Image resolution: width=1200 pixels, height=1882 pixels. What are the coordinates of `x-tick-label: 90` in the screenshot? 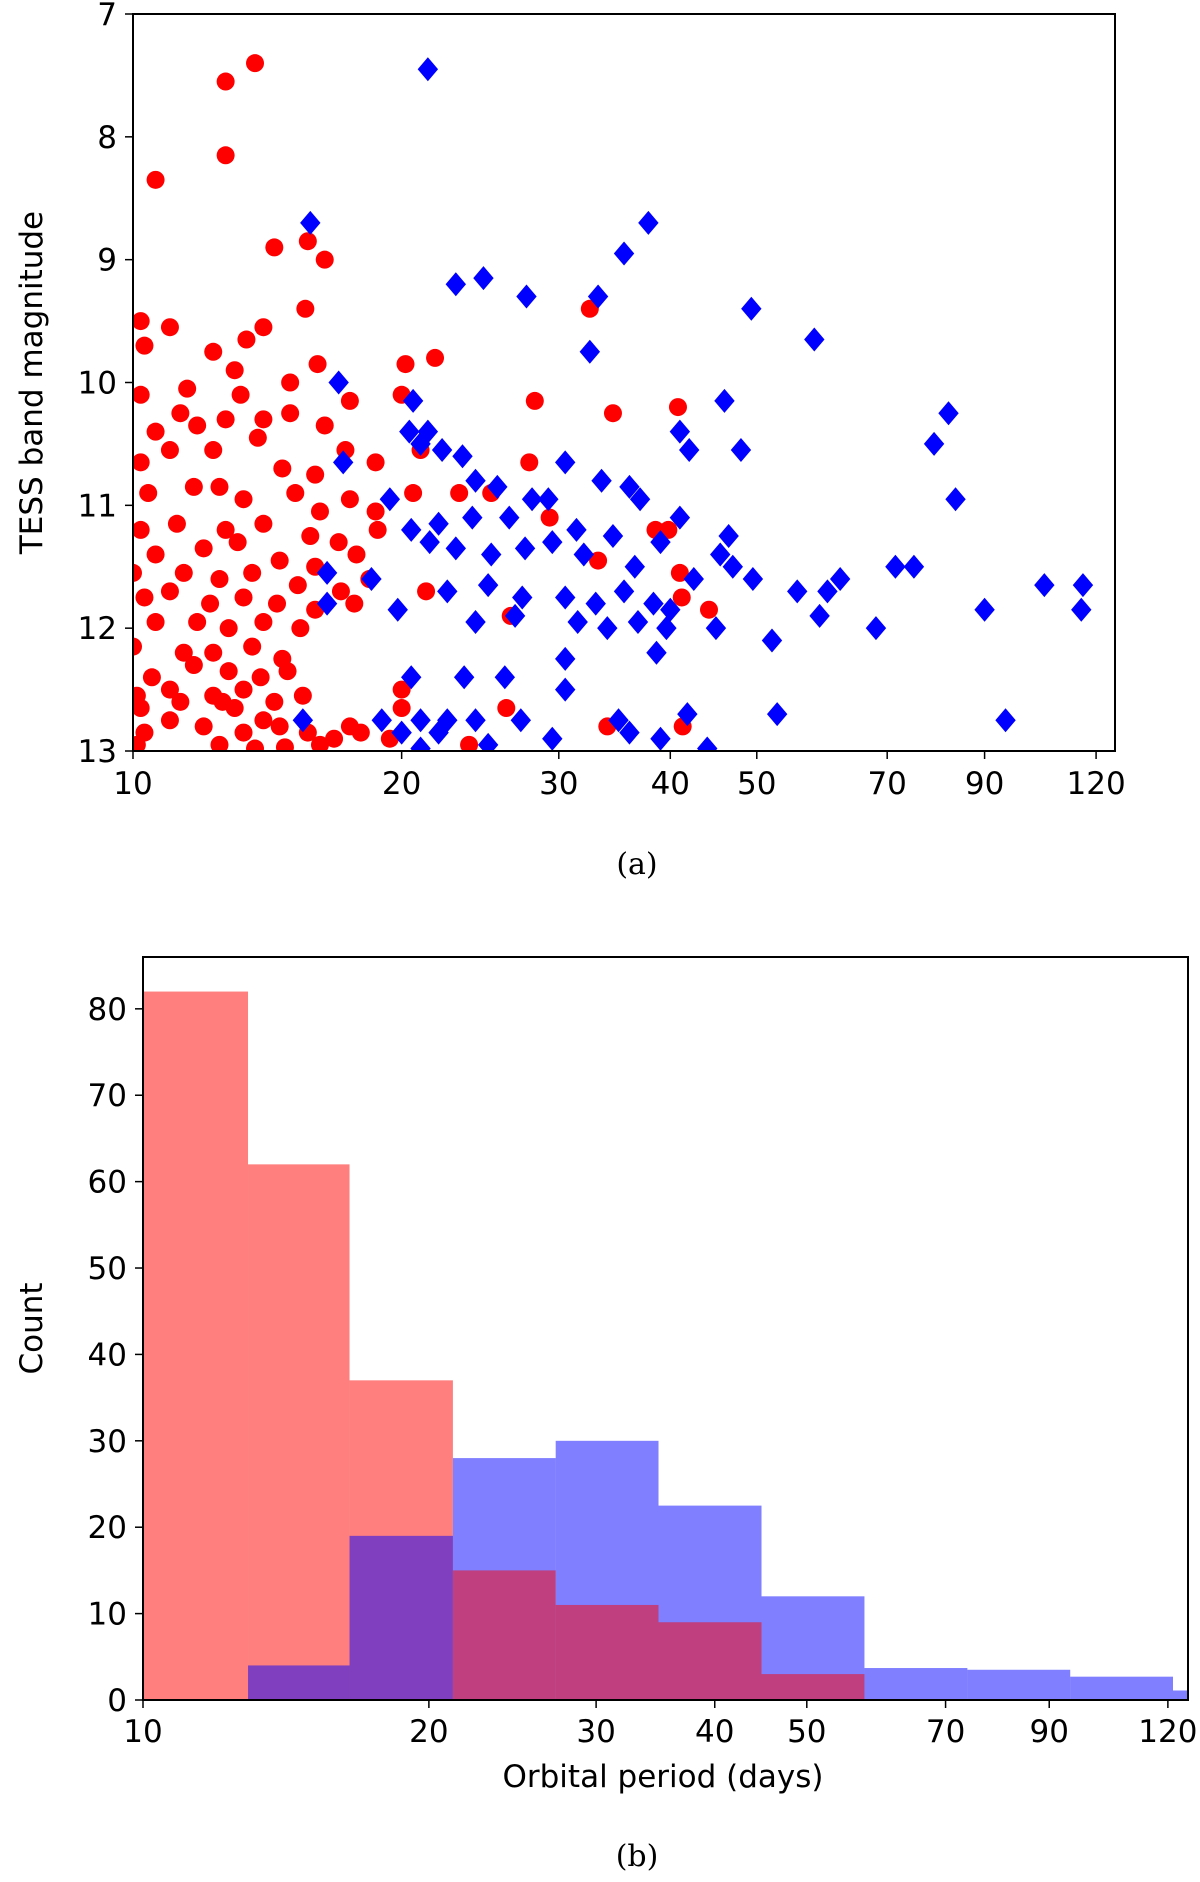 It's located at (984, 784).